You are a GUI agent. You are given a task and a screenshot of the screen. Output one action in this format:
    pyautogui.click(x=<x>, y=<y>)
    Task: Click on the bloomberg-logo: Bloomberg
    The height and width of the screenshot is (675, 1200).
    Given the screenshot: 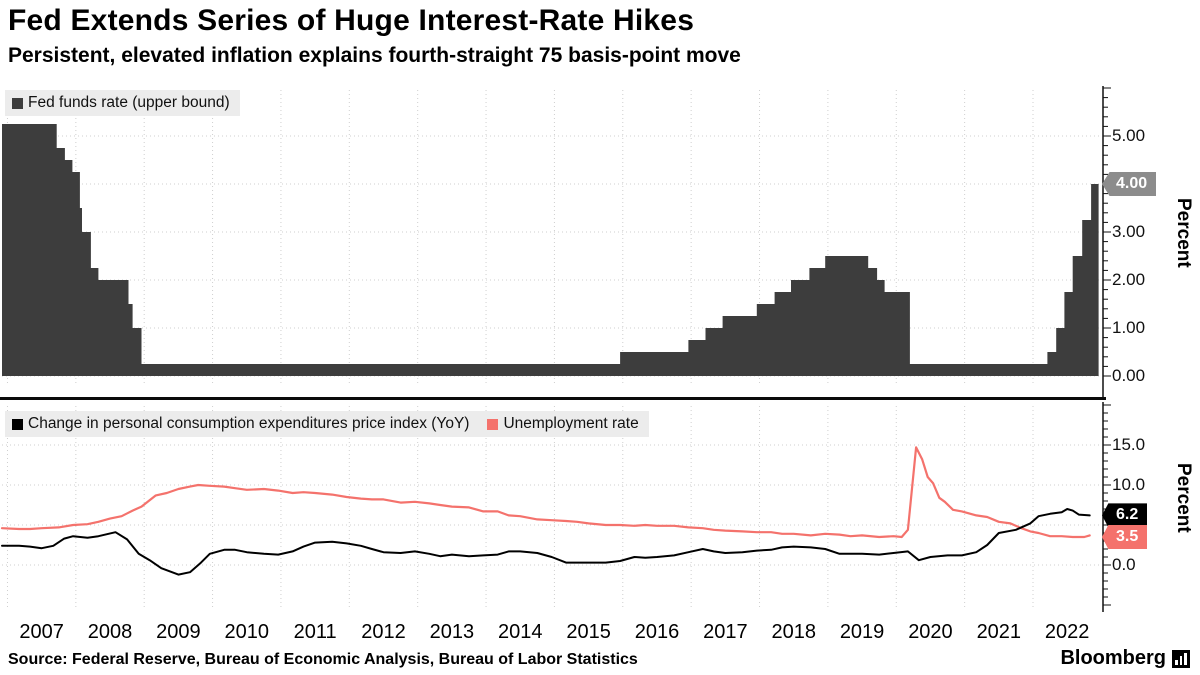 What is the action you would take?
    pyautogui.click(x=1125, y=658)
    